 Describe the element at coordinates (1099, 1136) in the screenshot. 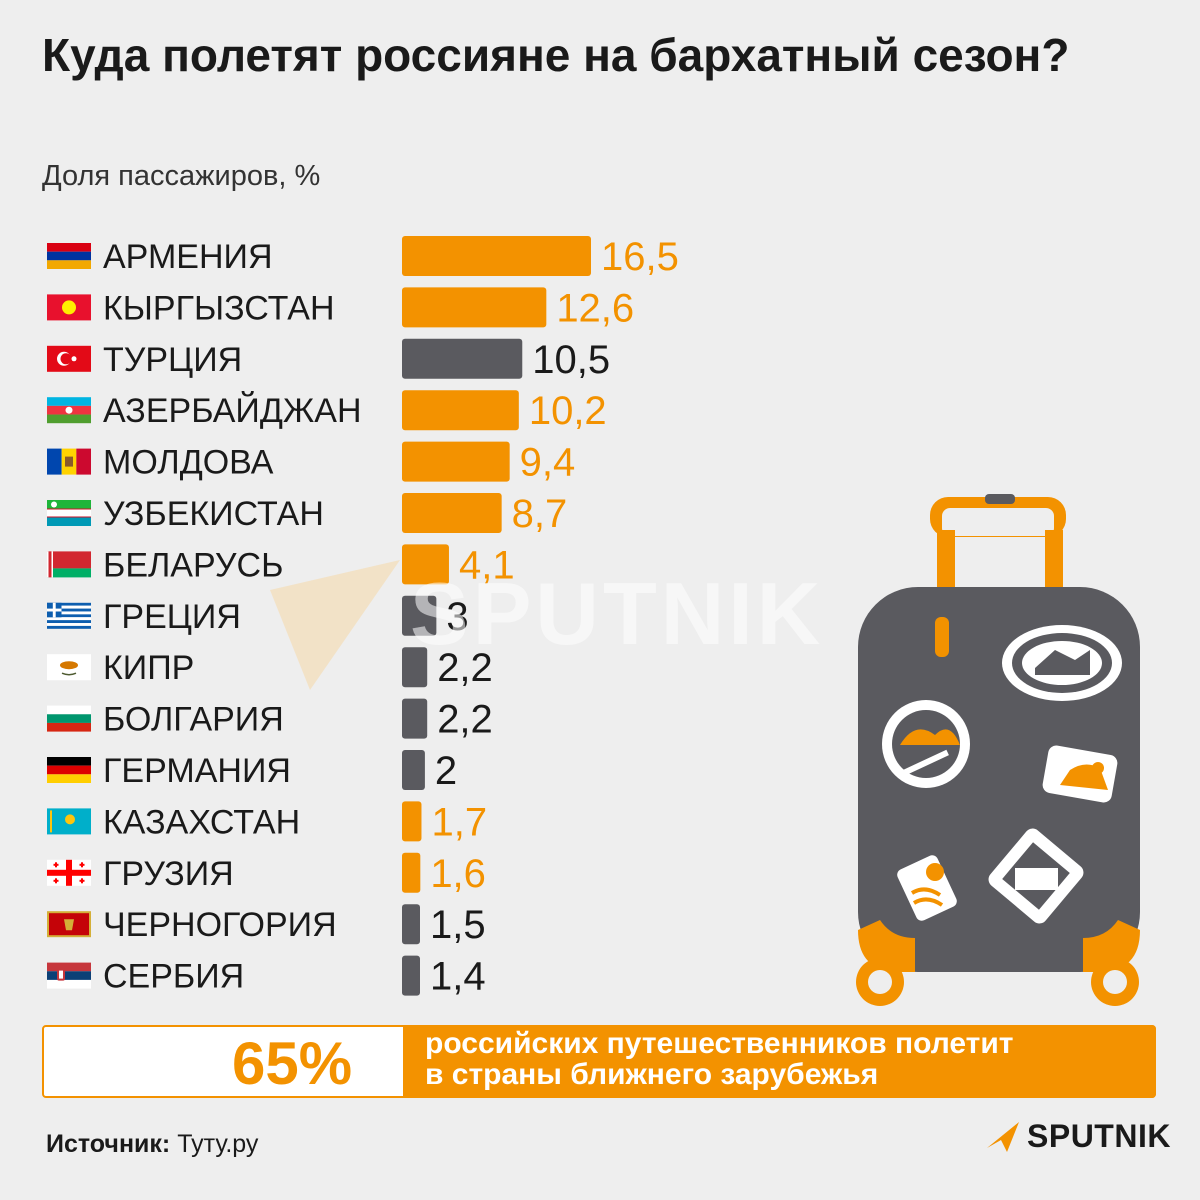

I see `brand-name: SPUTNIK` at that location.